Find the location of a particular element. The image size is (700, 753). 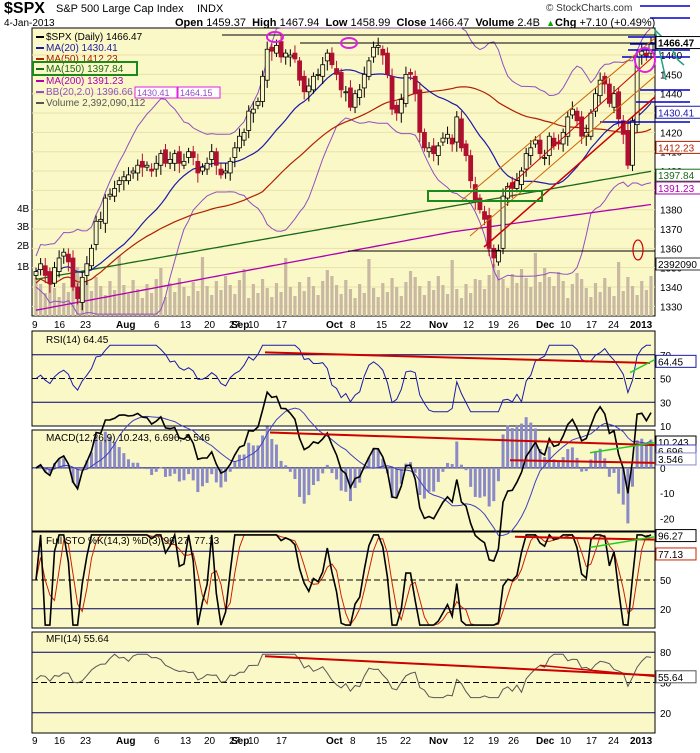

macd-tick-label: -20 is located at coordinates (667, 519).